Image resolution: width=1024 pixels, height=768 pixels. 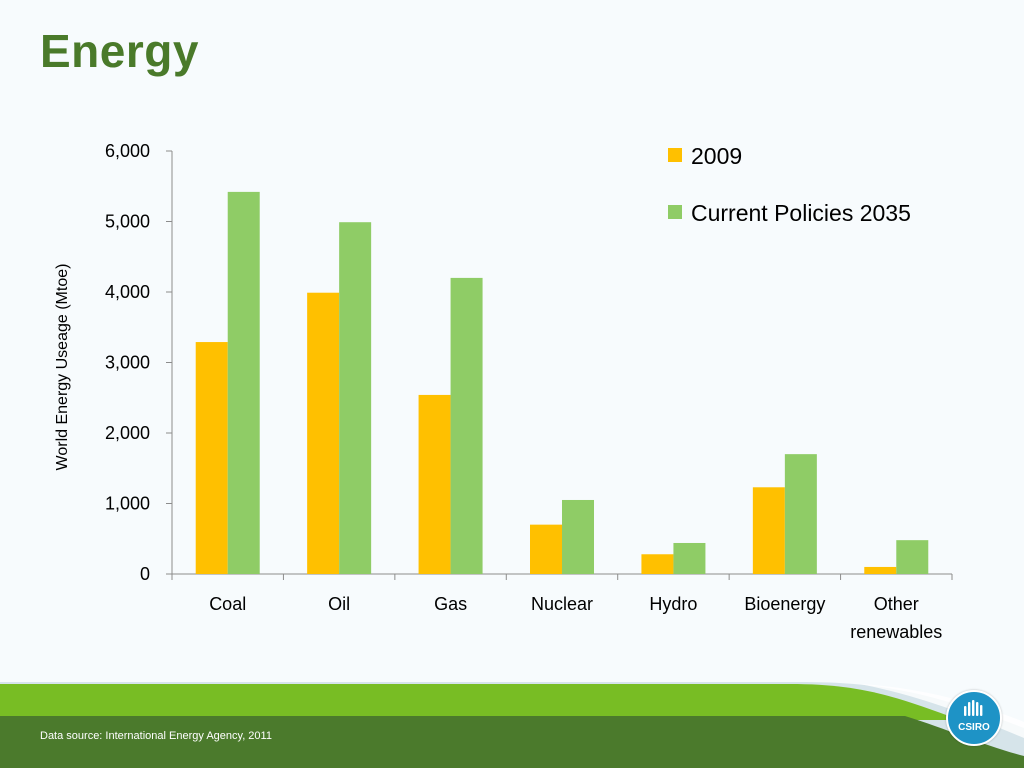 I want to click on y-tick-label: 1,000, so click(x=127, y=504).